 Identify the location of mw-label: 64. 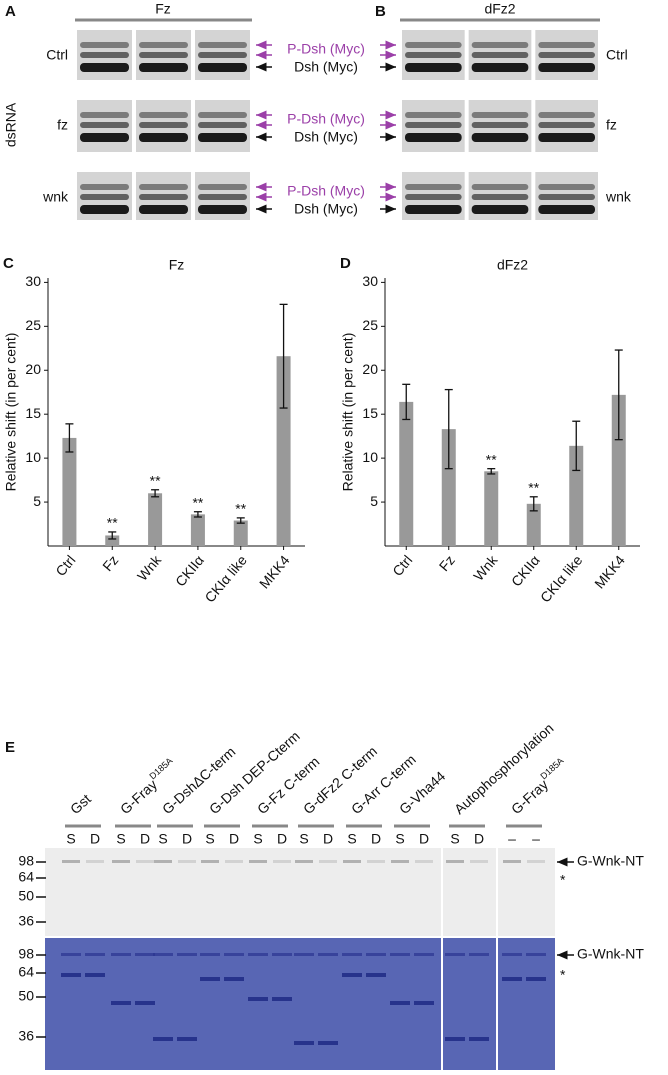
(26, 972).